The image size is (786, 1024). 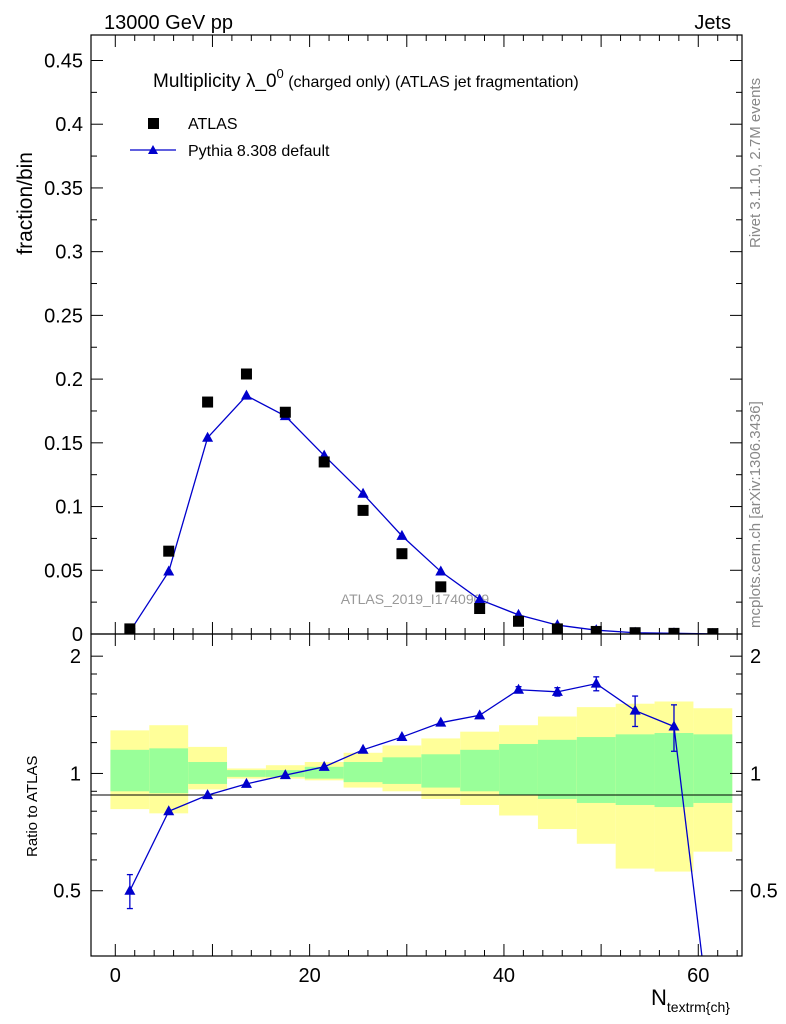 What do you see at coordinates (75, 774) in the screenshot?
I see `ratio-y-tick-label: 1` at bounding box center [75, 774].